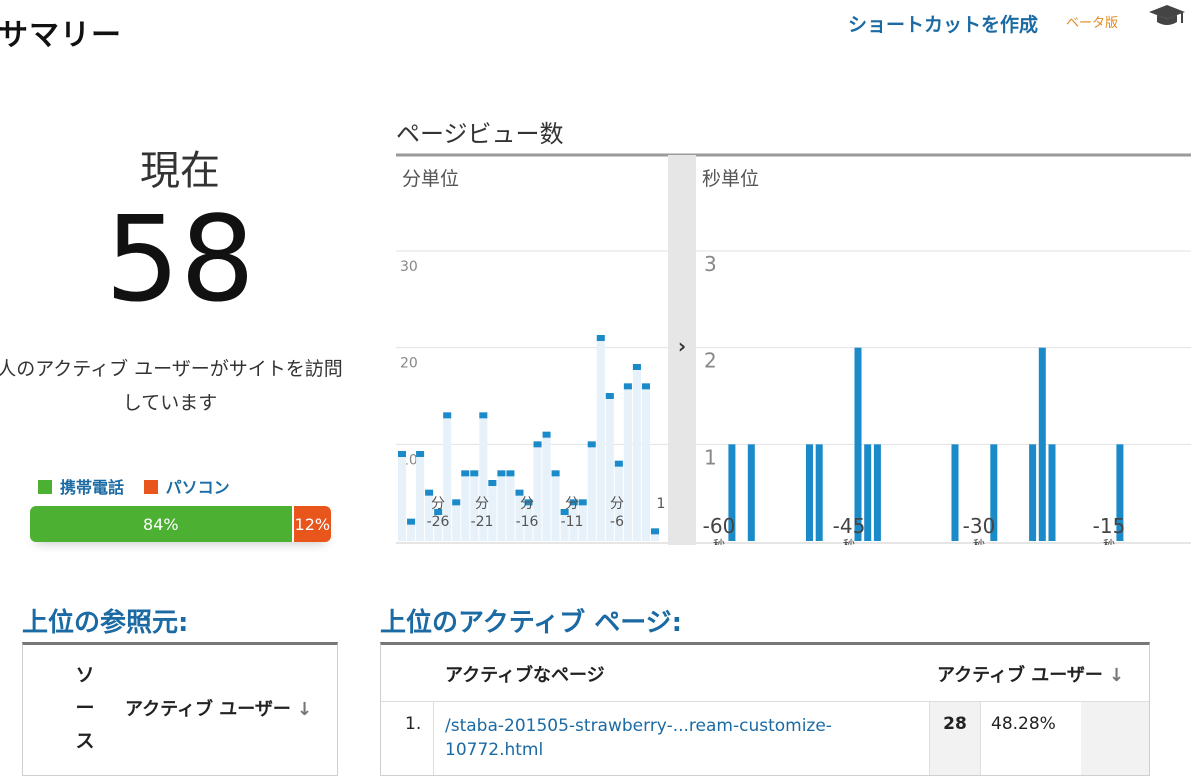 The height and width of the screenshot is (776, 1200). I want to click on create-shortcut-link: ショートカットを作成, so click(943, 25).